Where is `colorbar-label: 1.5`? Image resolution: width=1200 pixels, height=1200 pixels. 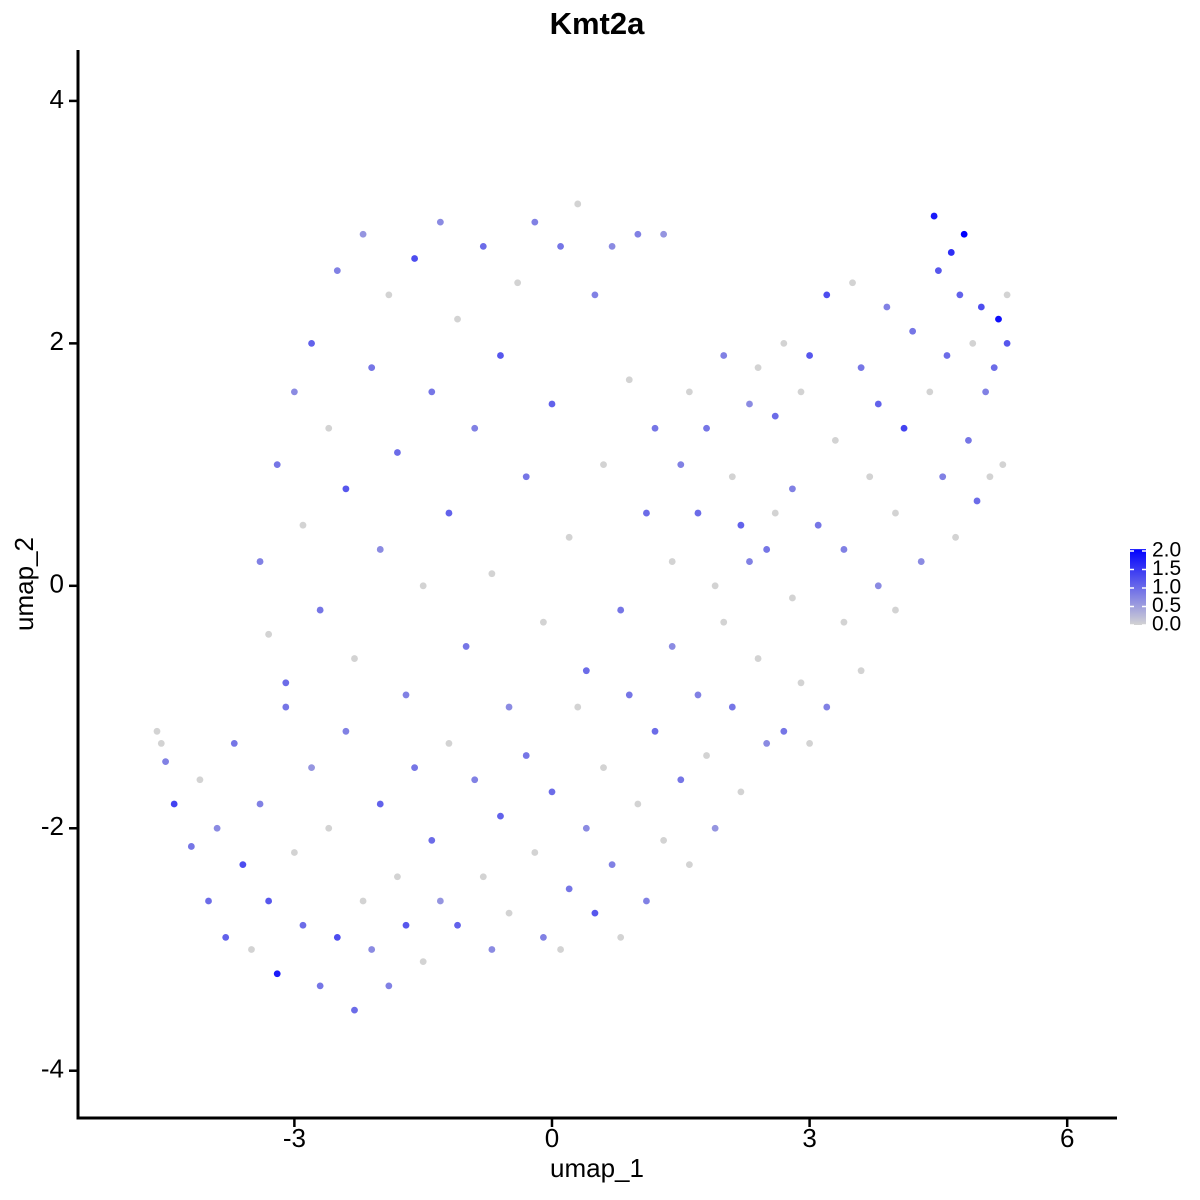 colorbar-label: 1.5 is located at coordinates (1166, 568).